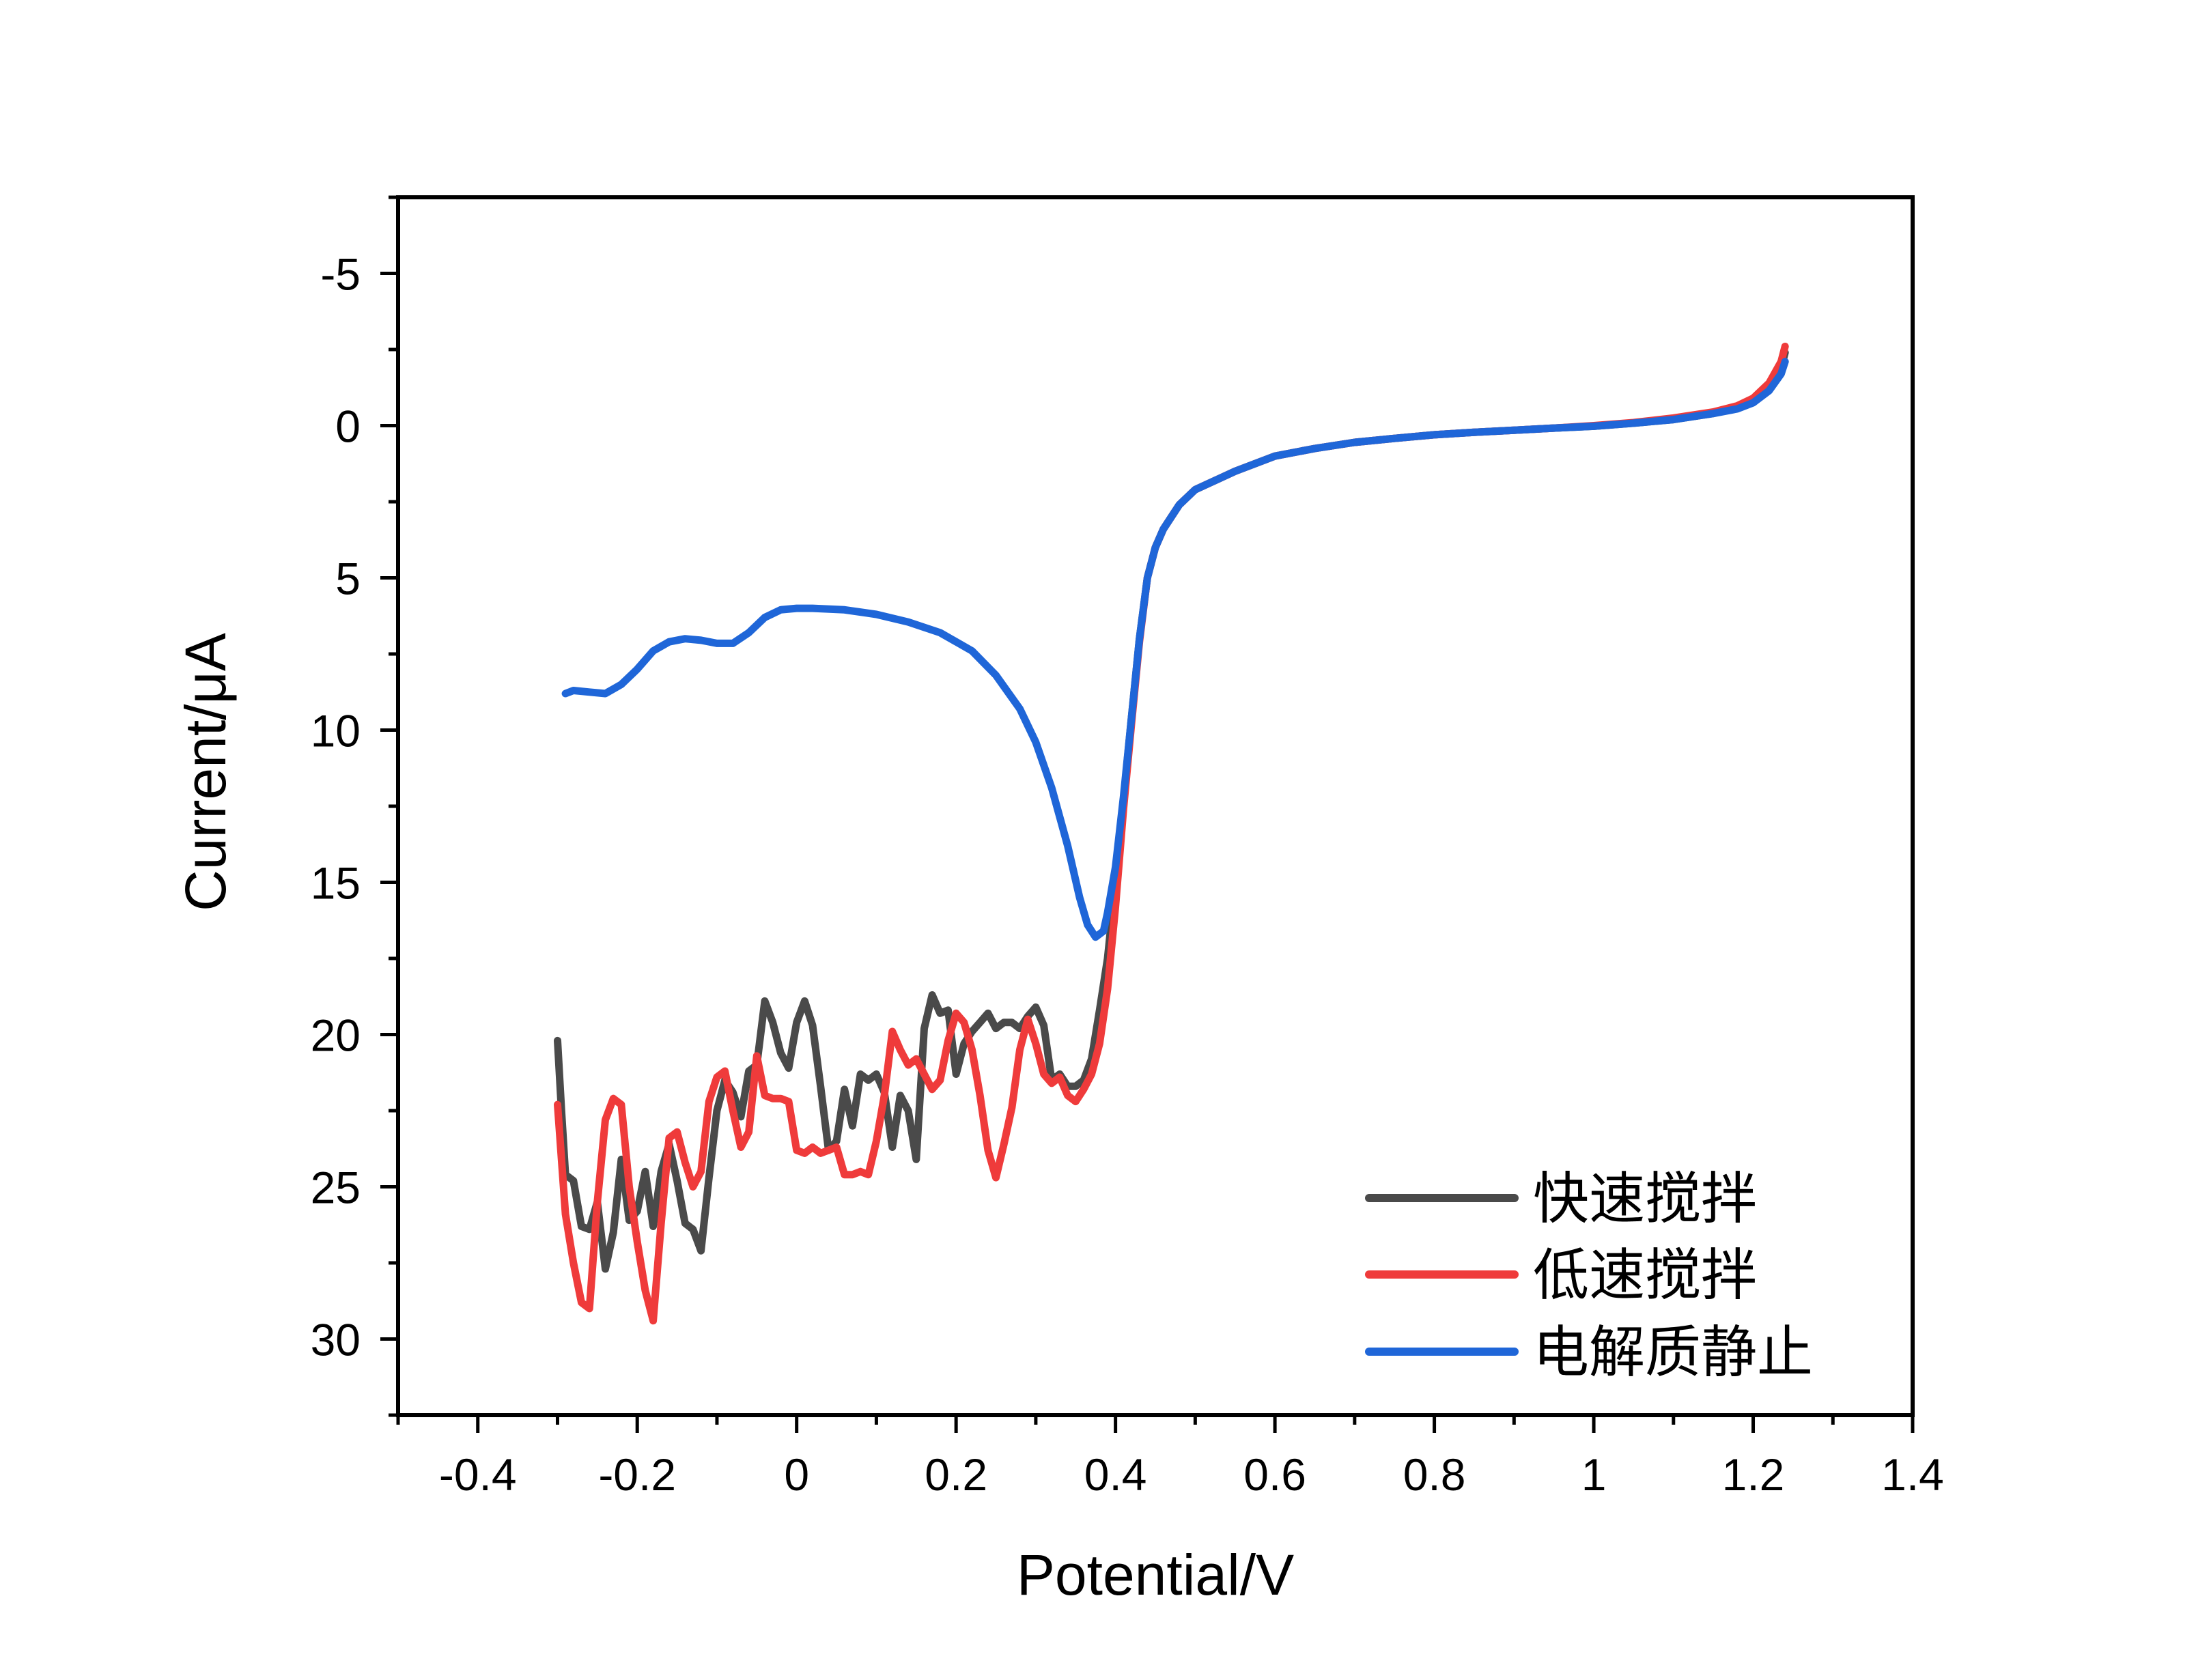 This screenshot has height=1680, width=2196. What do you see at coordinates (336, 1035) in the screenshot?
I see `y-tick-label: 20` at bounding box center [336, 1035].